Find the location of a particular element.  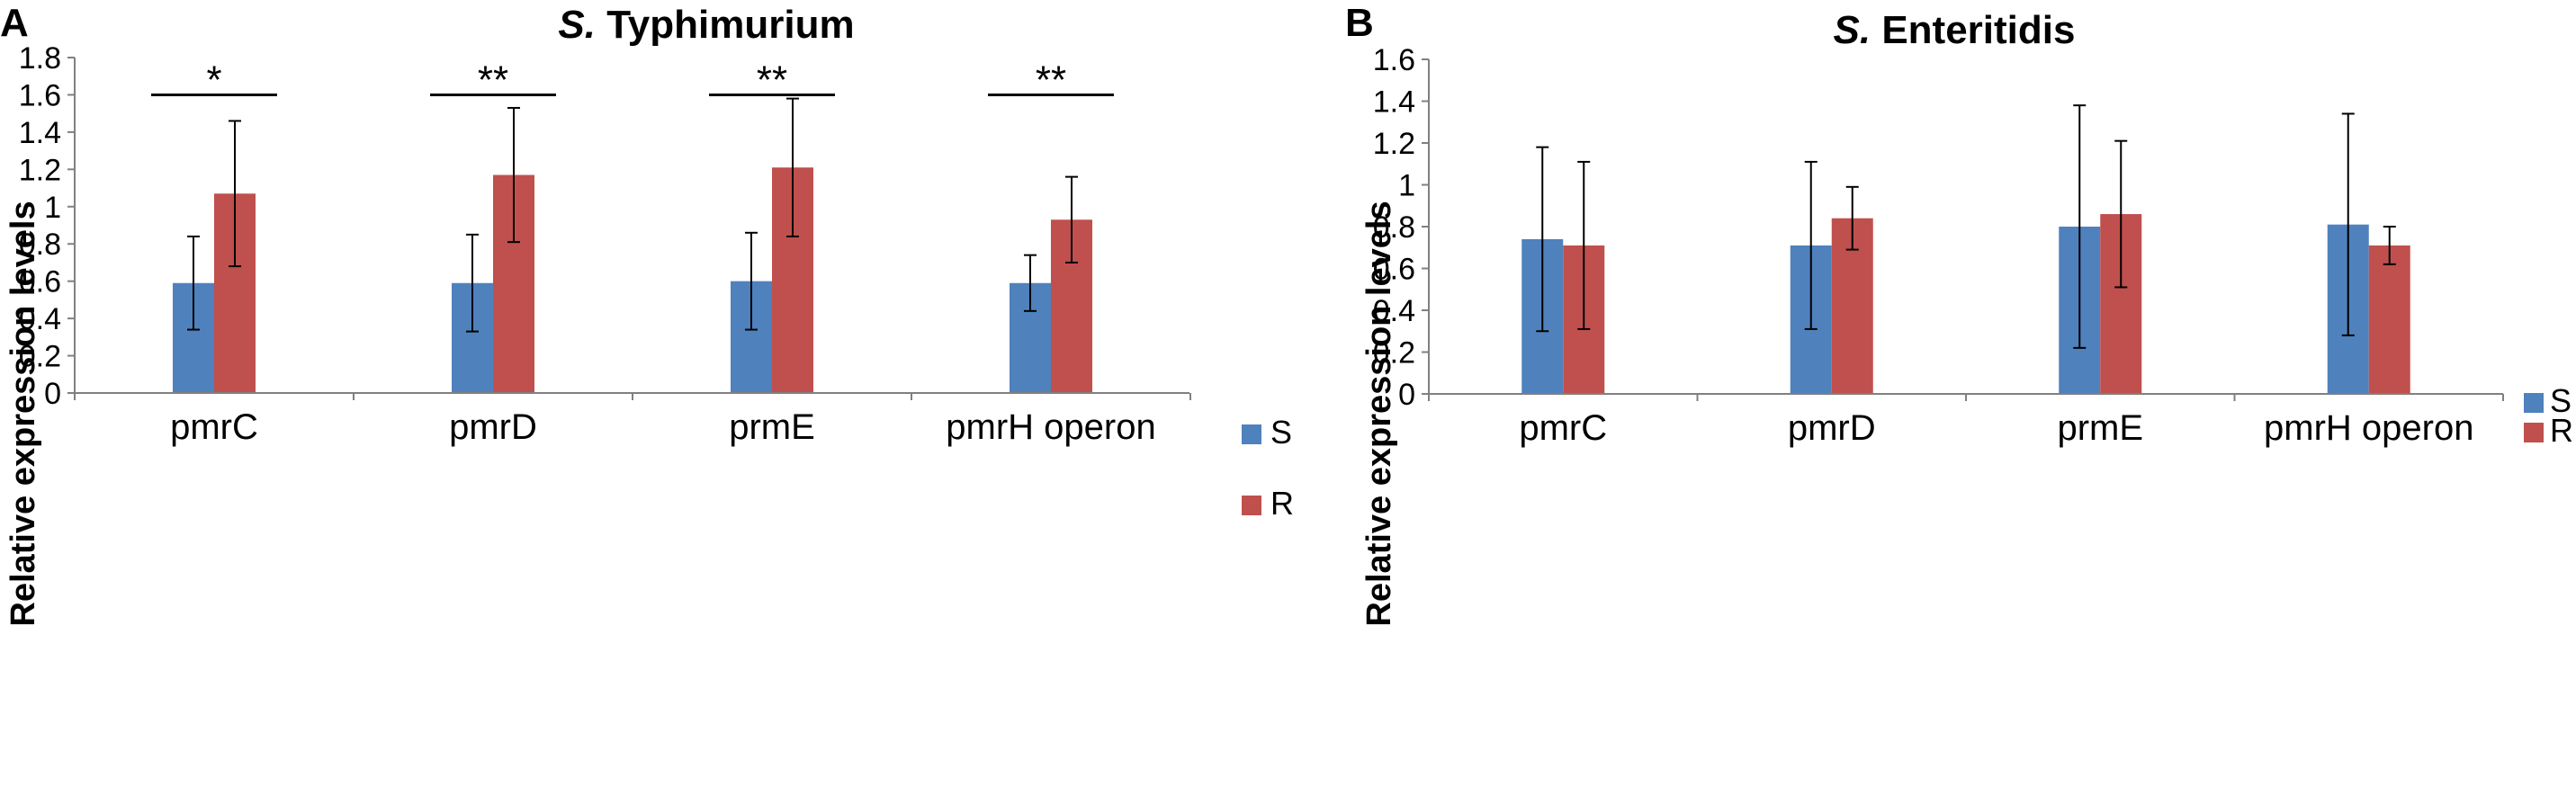

panel-a-y-ticks: 00.2 0.40.60.81 1.21.4 1.61.8 is located at coordinates (47, 226).